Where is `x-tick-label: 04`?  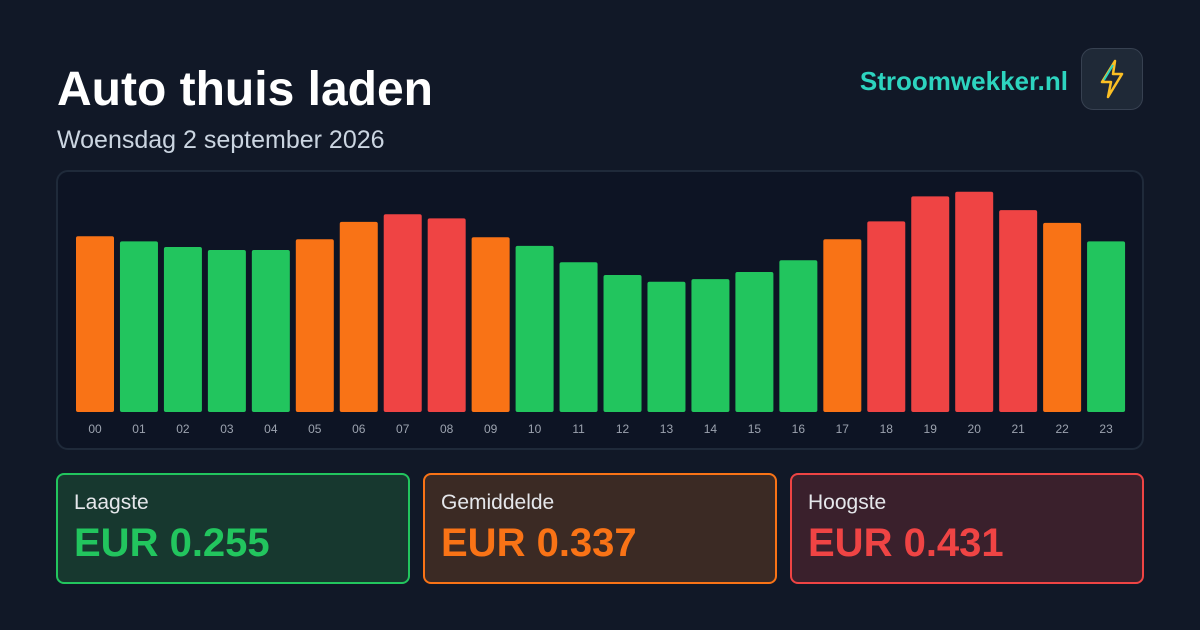 x-tick-label: 04 is located at coordinates (271, 429).